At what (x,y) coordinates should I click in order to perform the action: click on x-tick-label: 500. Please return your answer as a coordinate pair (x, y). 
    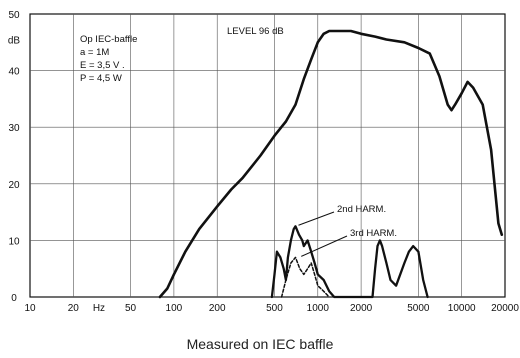
    Looking at the image, I should click on (274, 308).